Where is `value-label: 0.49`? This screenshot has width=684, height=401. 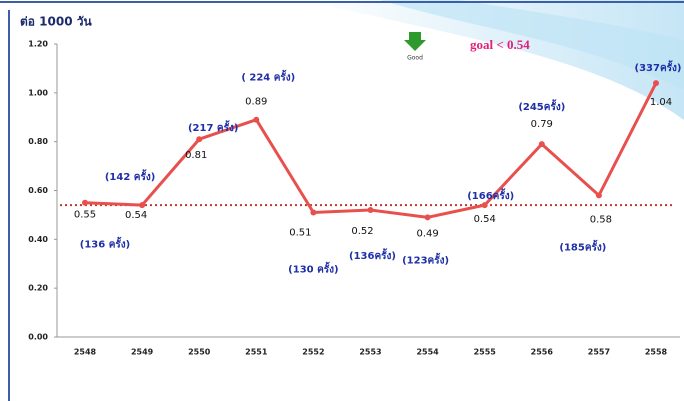
value-label: 0.49 is located at coordinates (427, 233).